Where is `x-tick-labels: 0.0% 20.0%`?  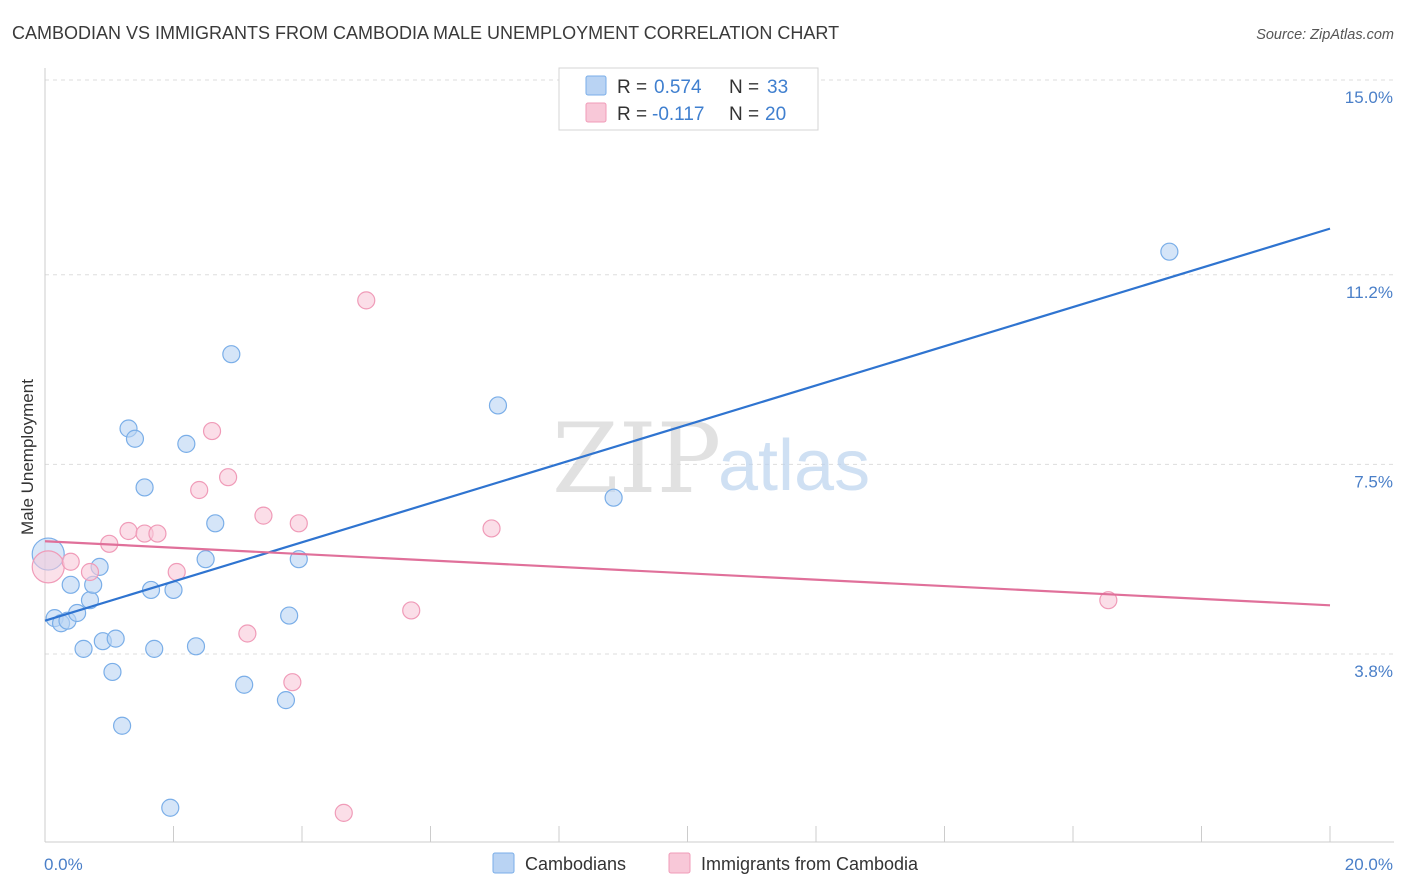 x-tick-labels: 0.0% 20.0% is located at coordinates (718, 864).